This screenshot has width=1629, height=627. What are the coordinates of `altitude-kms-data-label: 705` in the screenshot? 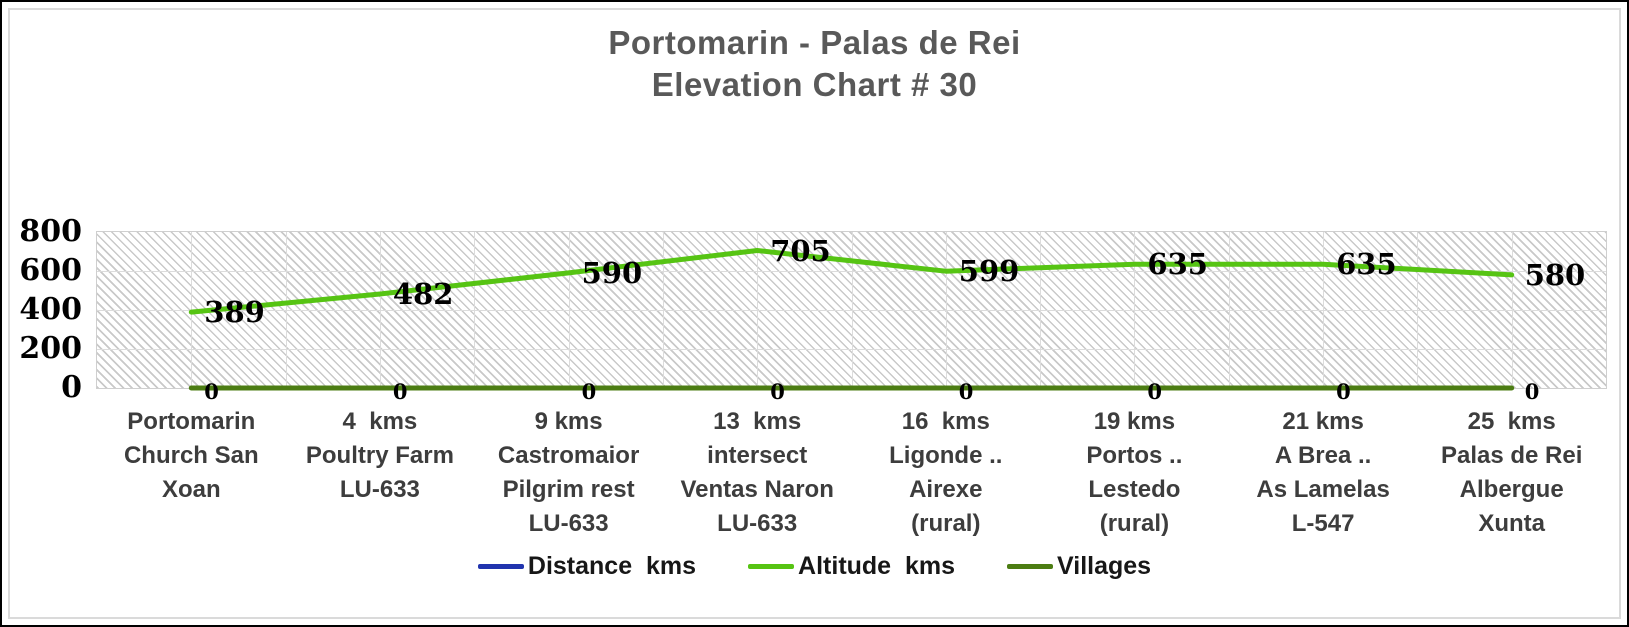 It's located at (800, 250).